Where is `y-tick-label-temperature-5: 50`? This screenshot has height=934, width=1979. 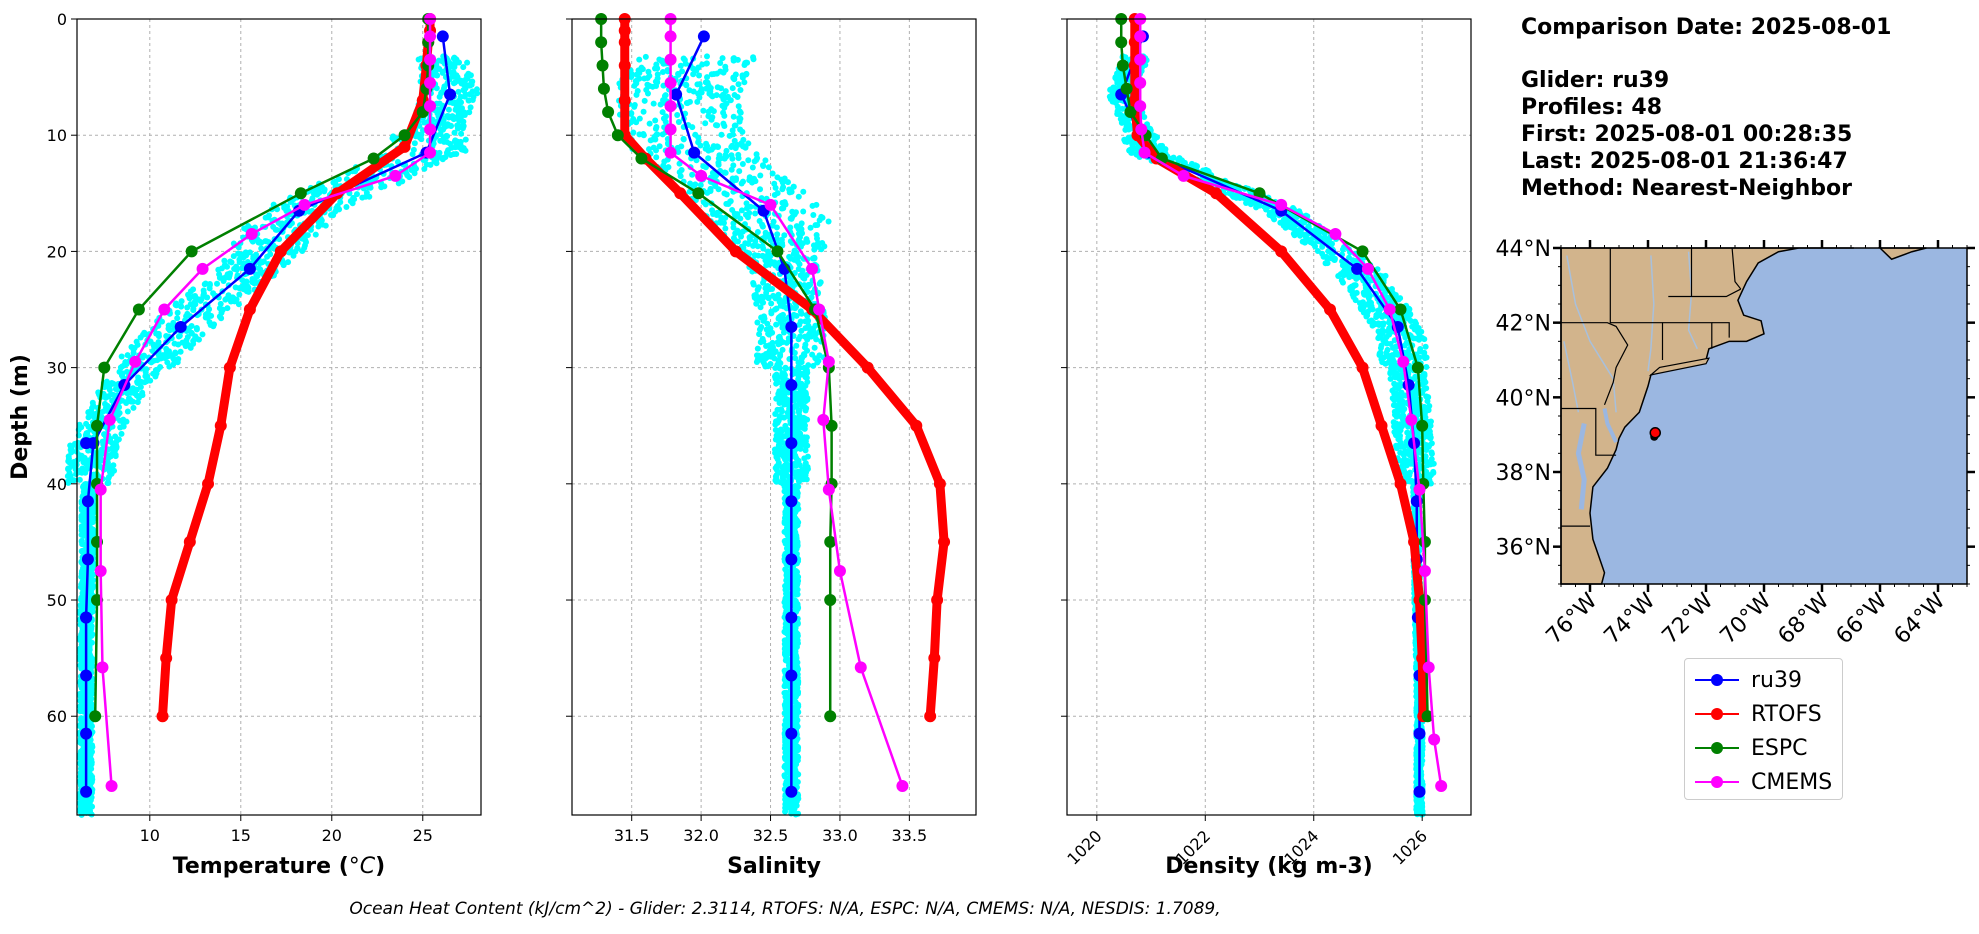
y-tick-label-temperature-5: 50 is located at coordinates (57, 600).